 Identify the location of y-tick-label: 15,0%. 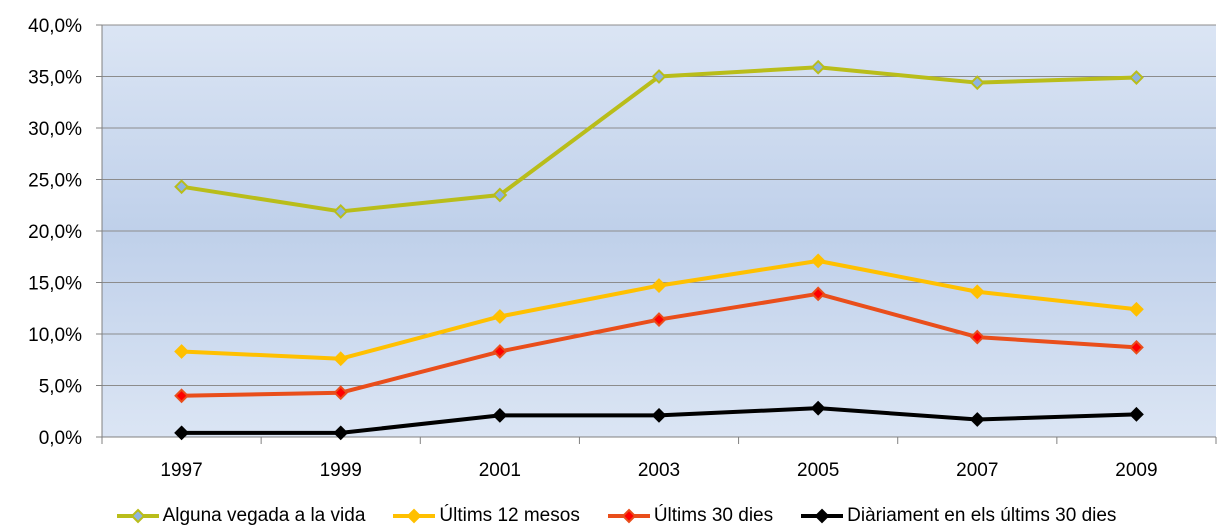
(55, 284).